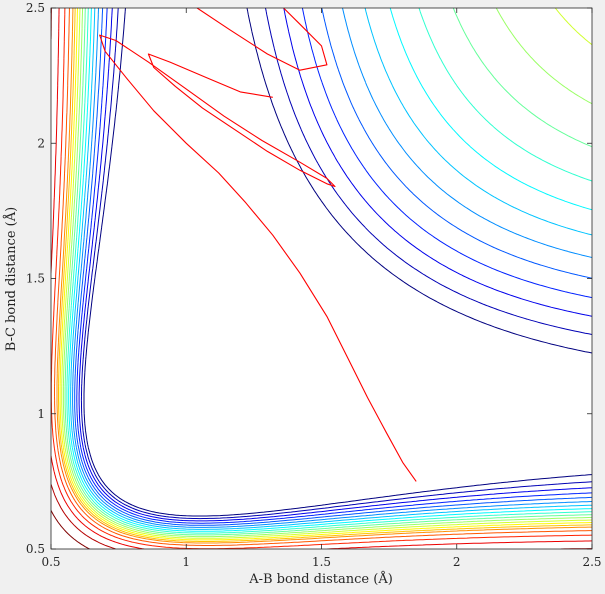 The image size is (605, 594). I want to click on y-tick-label: 2.5, so click(35, 8).